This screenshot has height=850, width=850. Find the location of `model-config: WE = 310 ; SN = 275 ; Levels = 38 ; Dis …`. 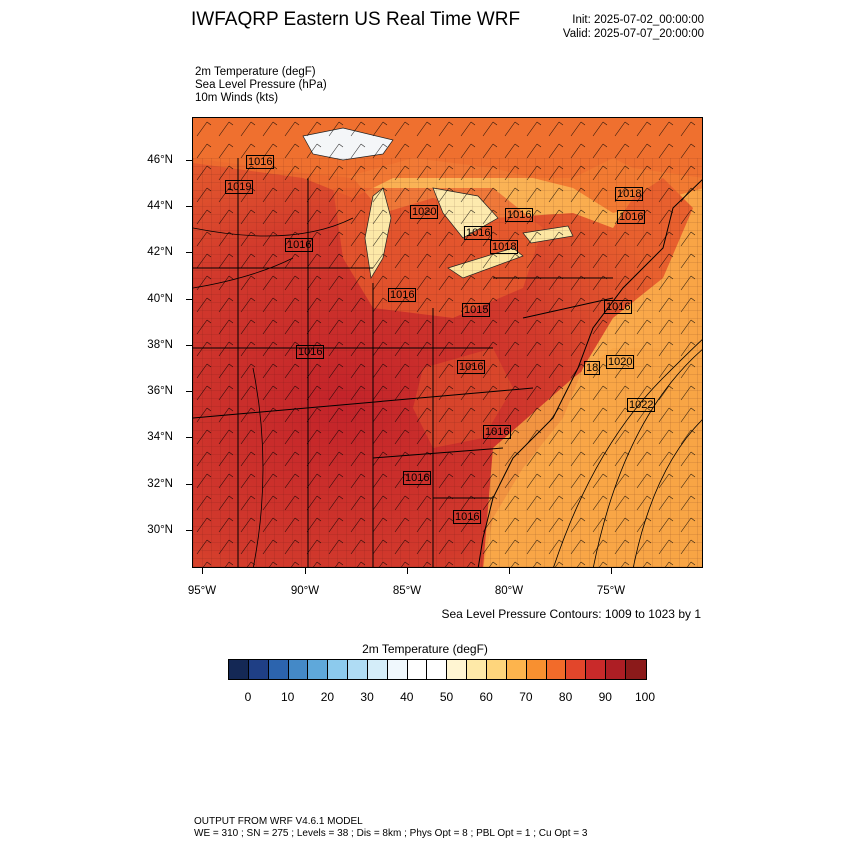

model-config: WE = 310 ; SN = 275 ; Levels = 38 ; Dis … is located at coordinates (391, 833).